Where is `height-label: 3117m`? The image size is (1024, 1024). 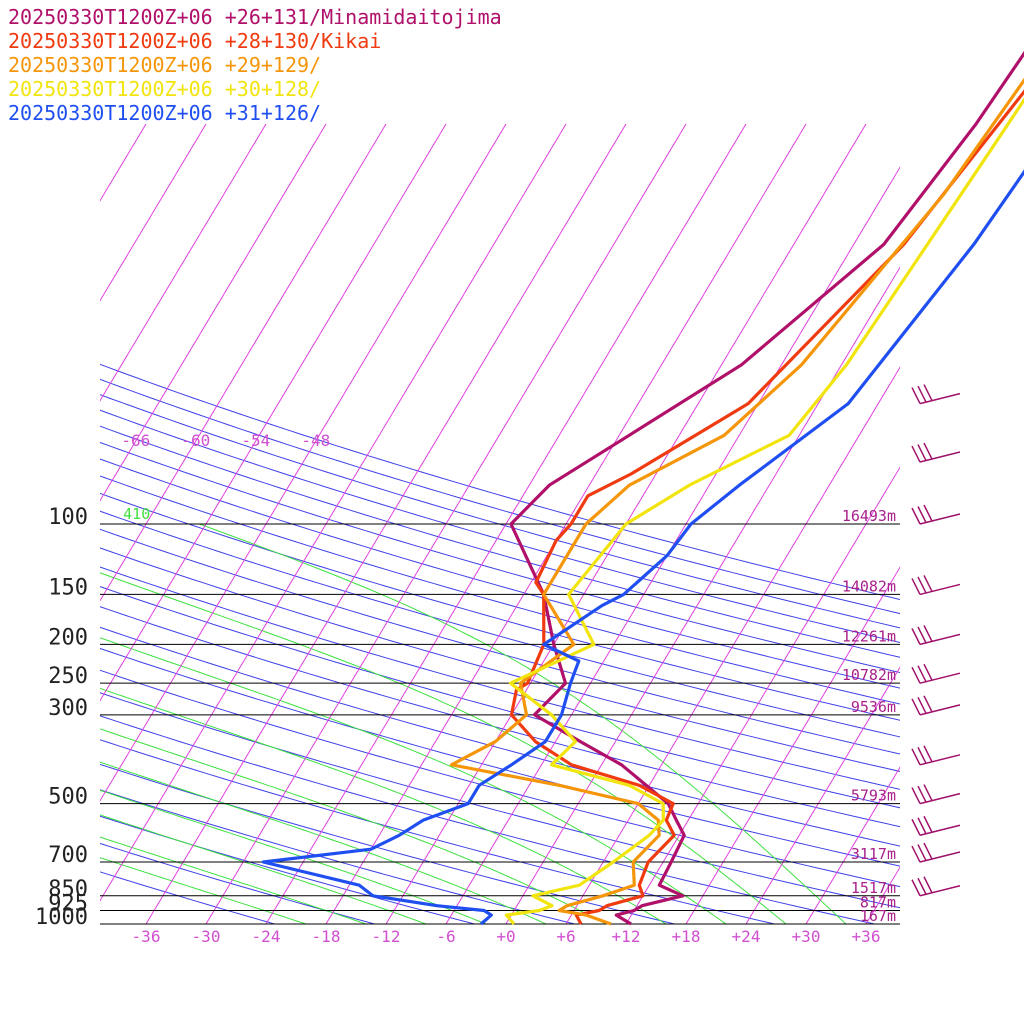 height-label: 3117m is located at coordinates (873, 854).